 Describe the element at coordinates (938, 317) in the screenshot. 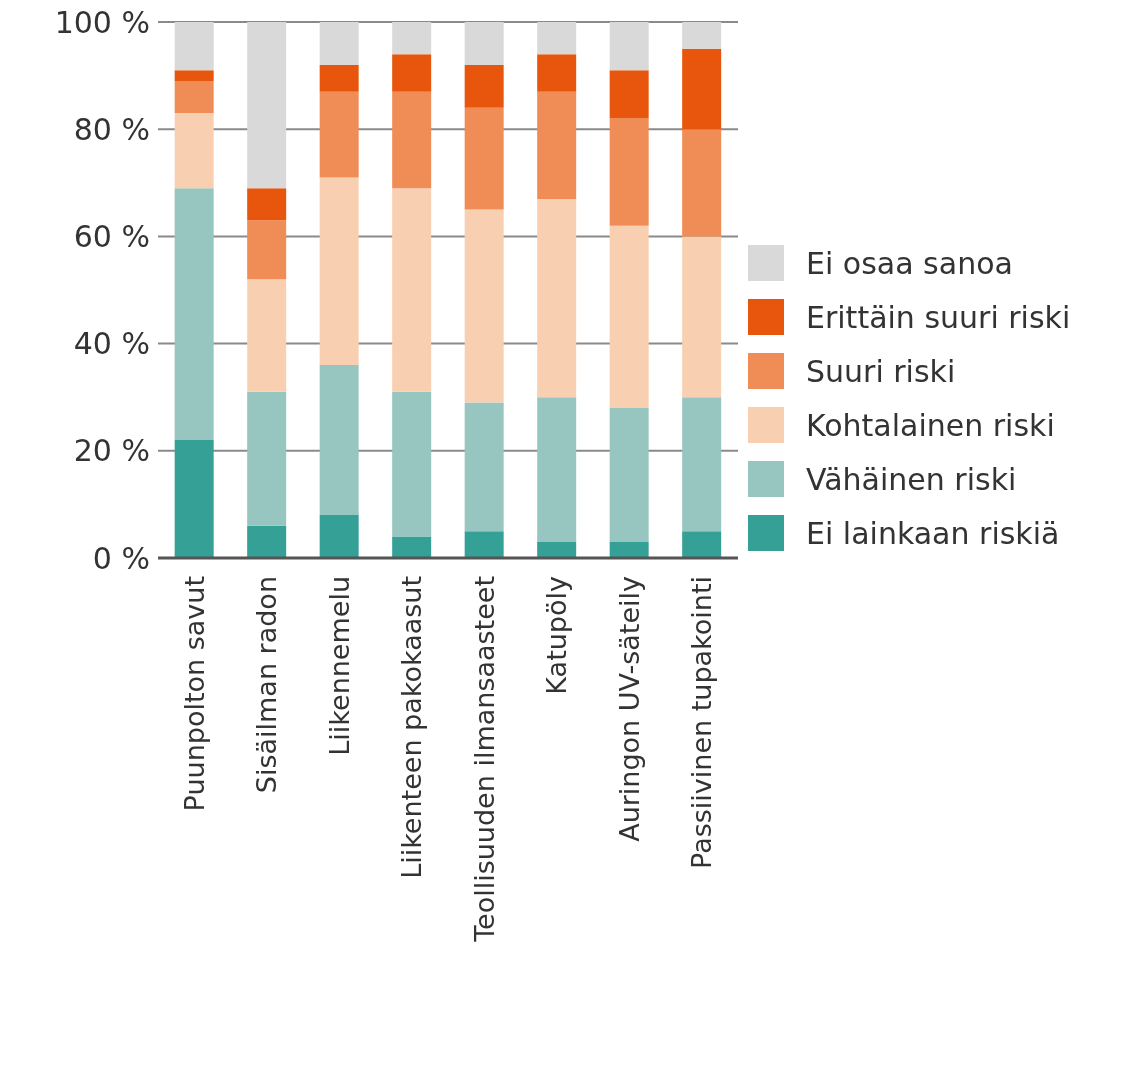

I see `legend-label: Erittäin suuri riski` at that location.